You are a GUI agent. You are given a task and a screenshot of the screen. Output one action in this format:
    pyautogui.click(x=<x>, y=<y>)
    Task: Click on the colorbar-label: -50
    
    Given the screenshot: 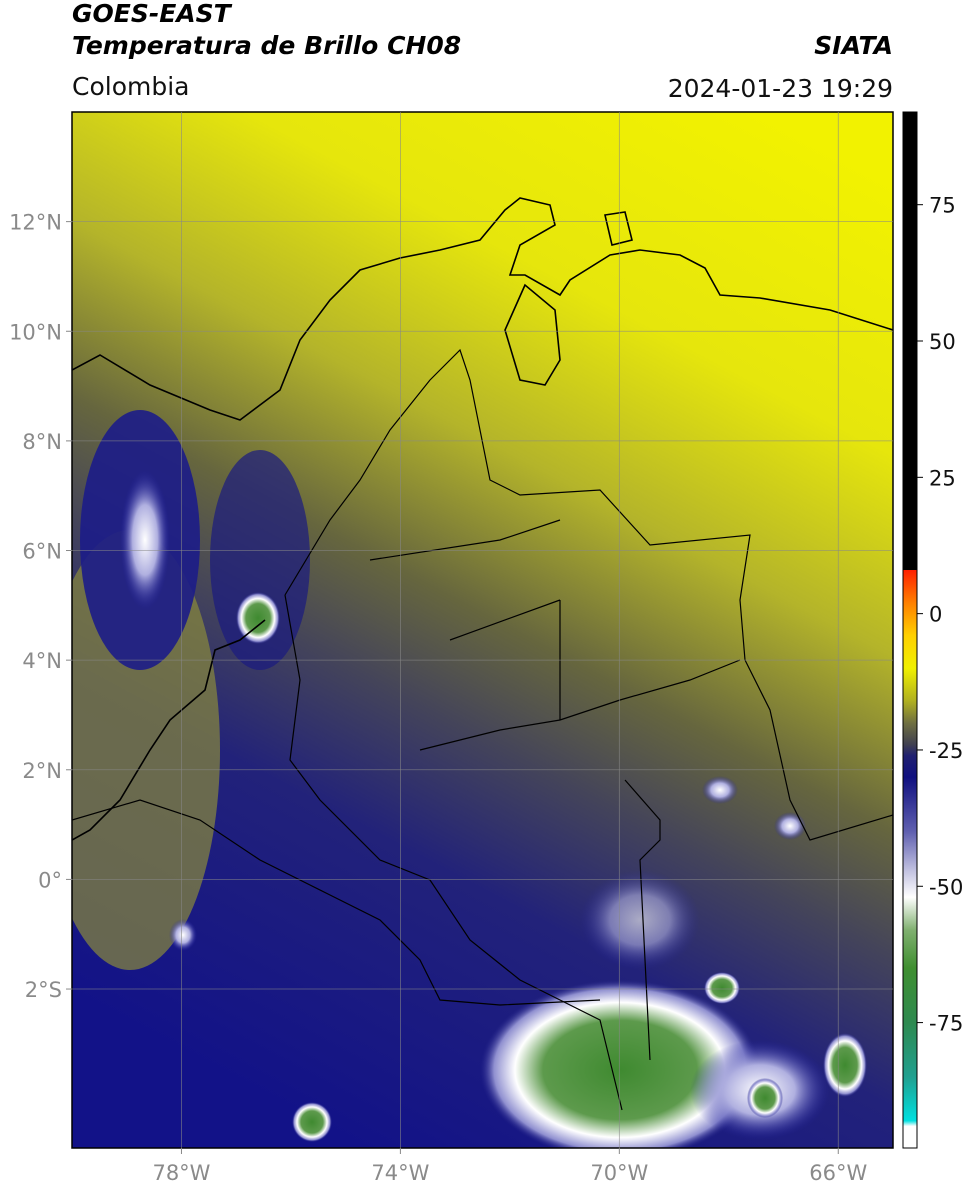 What is the action you would take?
    pyautogui.click(x=946, y=887)
    